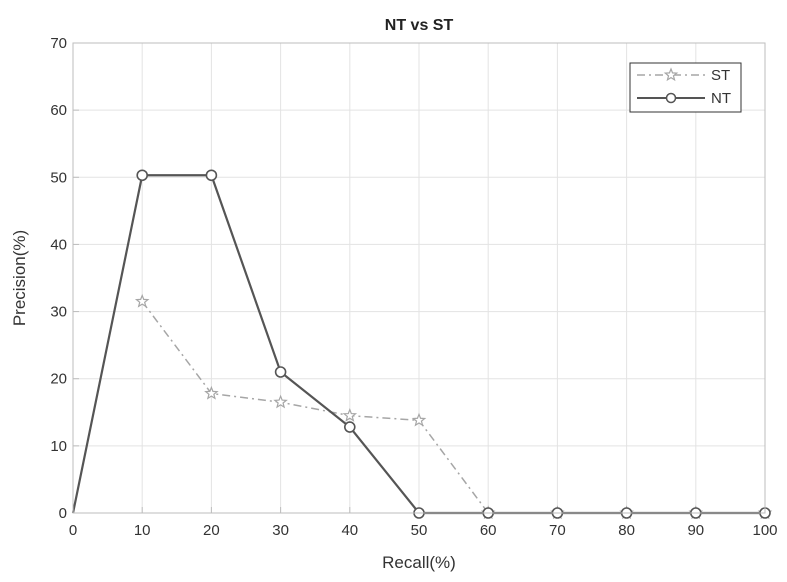 This screenshot has height=582, width=787. Describe the element at coordinates (626, 530) in the screenshot. I see `x-tick-label: 80` at that location.